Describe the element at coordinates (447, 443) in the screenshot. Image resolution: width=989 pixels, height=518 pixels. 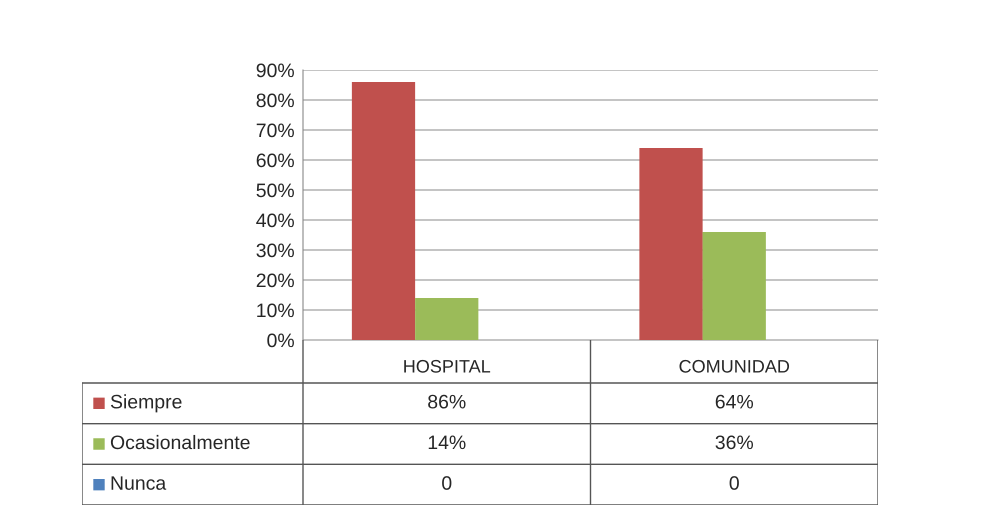
I see `data-label: 14%` at that location.